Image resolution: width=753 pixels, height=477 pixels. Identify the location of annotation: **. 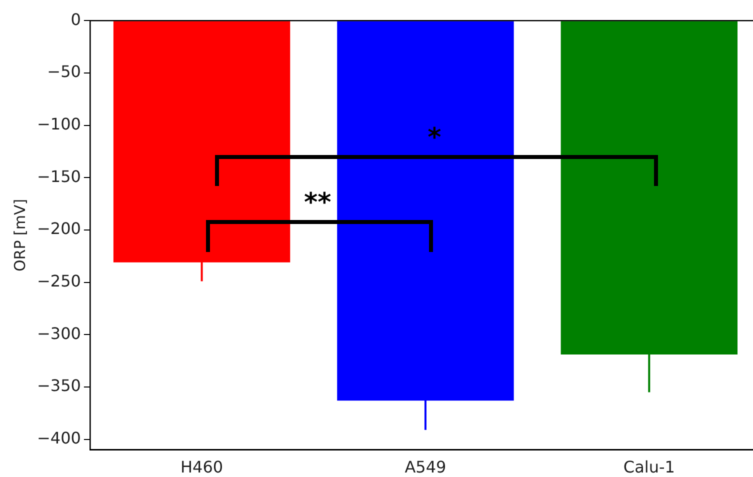
(317, 203).